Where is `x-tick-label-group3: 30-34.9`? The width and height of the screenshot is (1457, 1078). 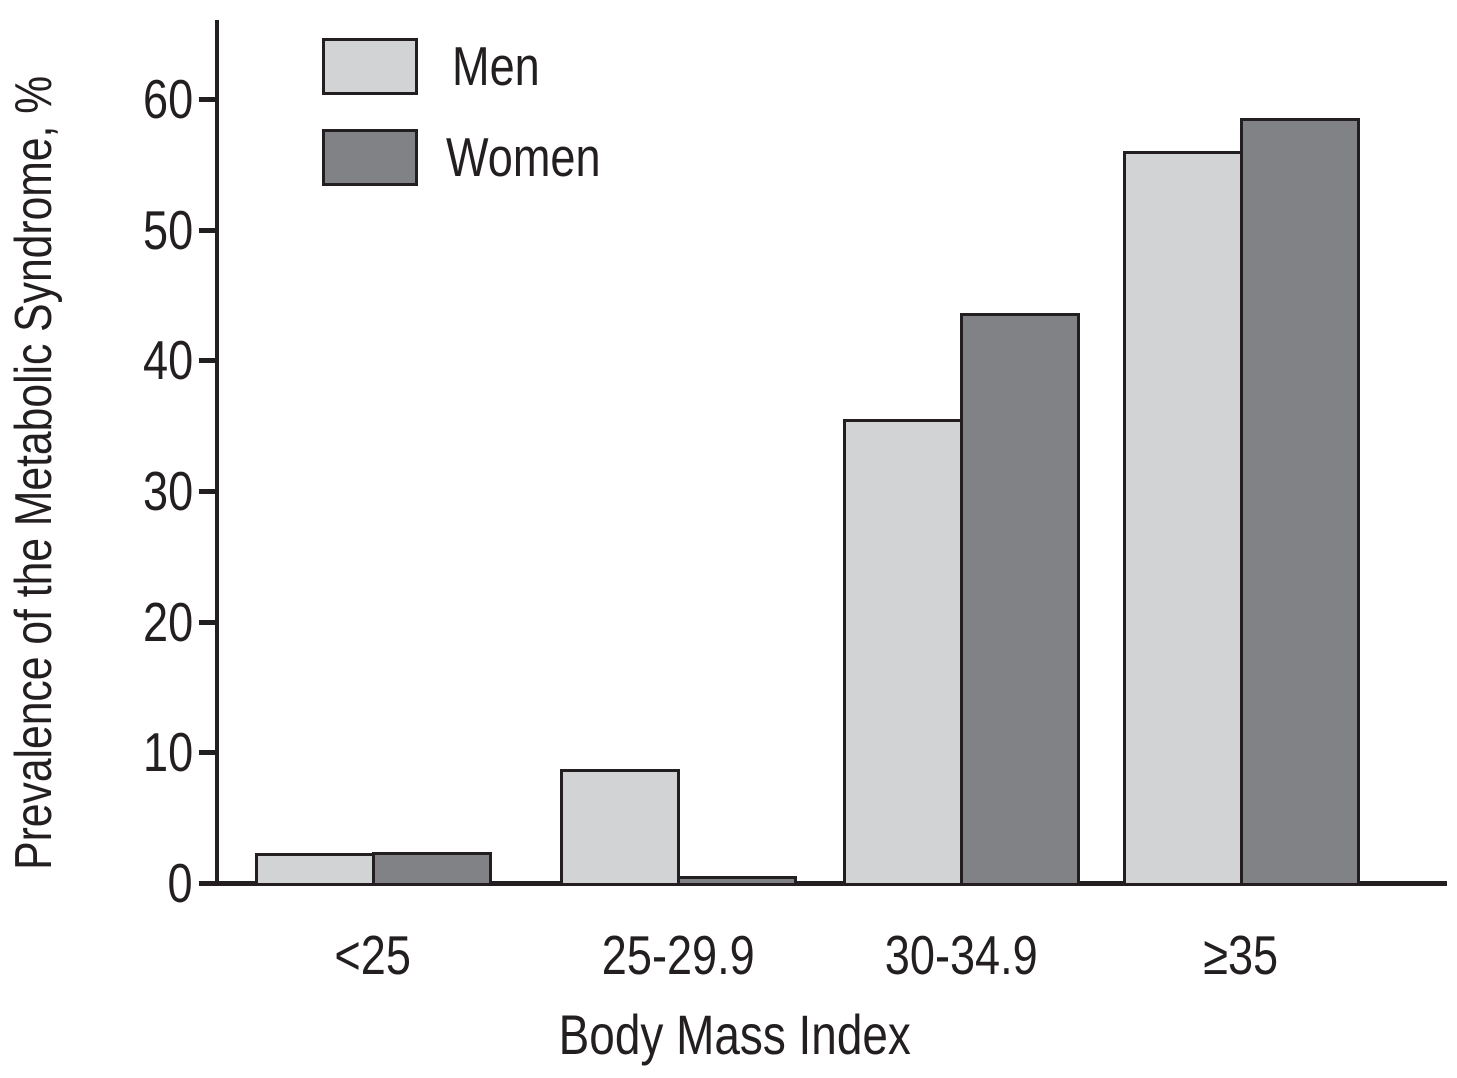 x-tick-label-group3: 30-34.9 is located at coordinates (961, 955).